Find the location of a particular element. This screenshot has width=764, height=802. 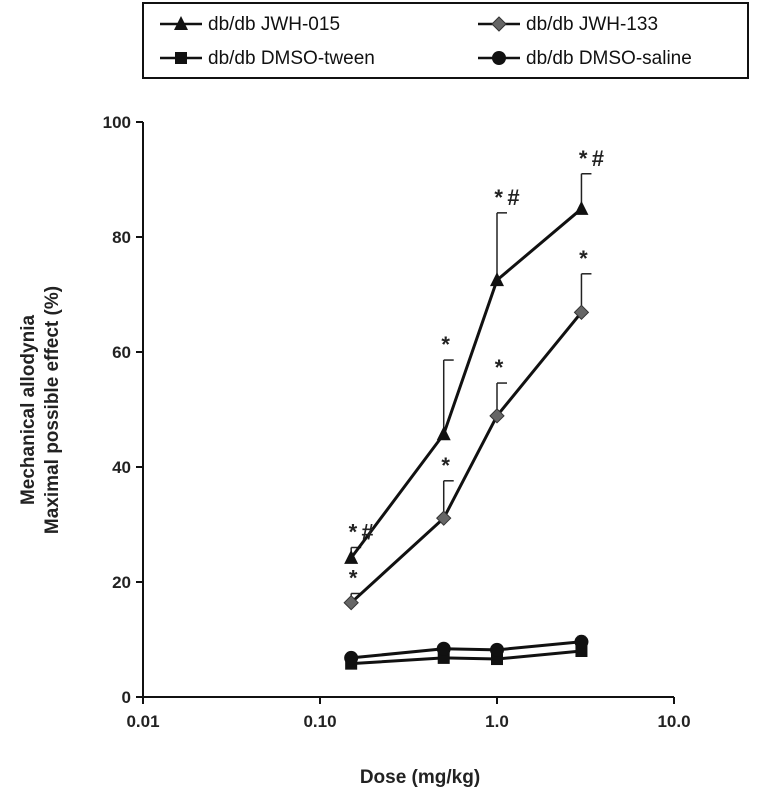

legend-item: db/db DMSO-saline is located at coordinates (585, 58).